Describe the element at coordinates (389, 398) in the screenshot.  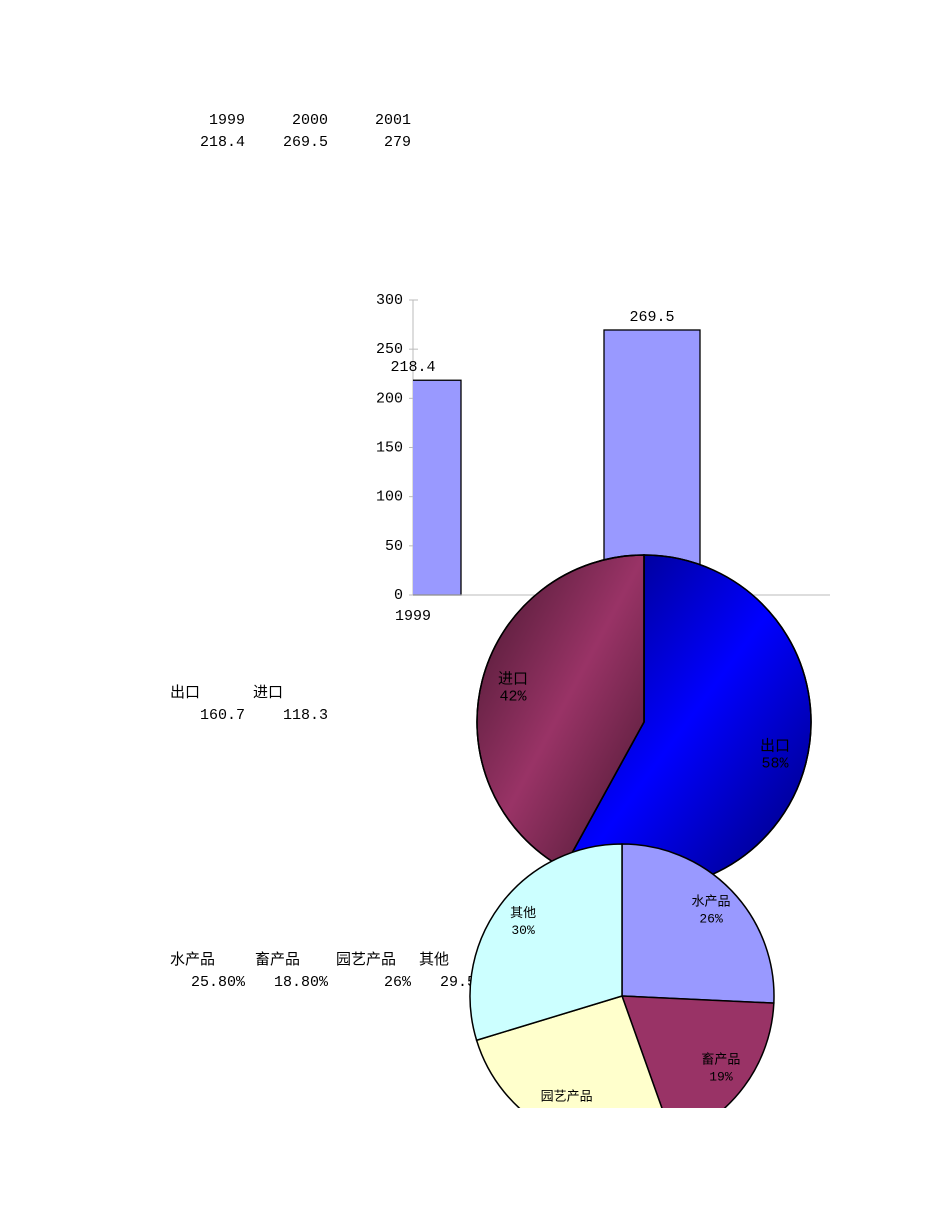
I see `y-tick-label: 200` at that location.